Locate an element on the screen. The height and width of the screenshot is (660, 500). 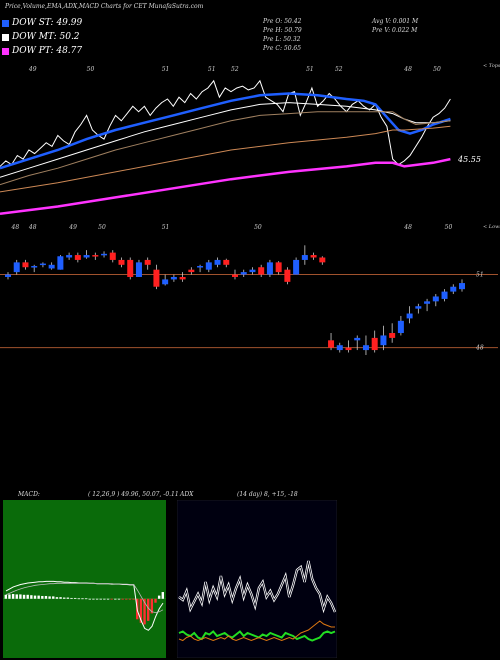
price-level-label-0: 51 is located at coordinates (480, 275).